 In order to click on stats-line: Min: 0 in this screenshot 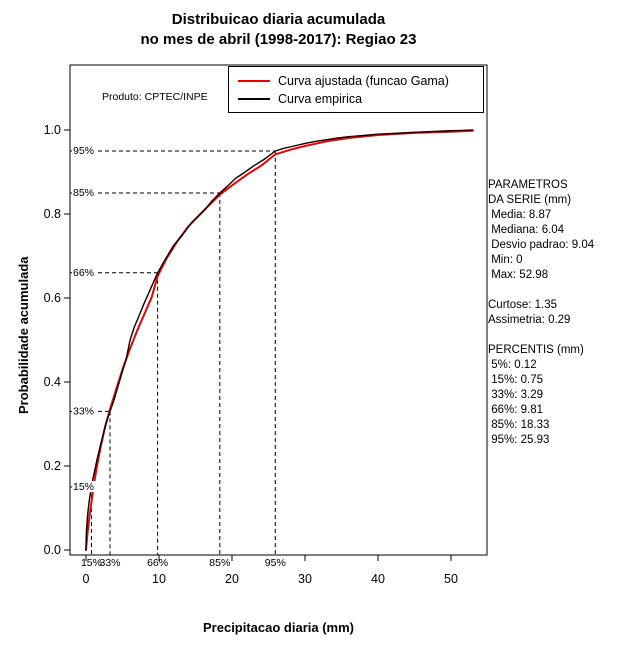, I will do `click(505, 260)`.